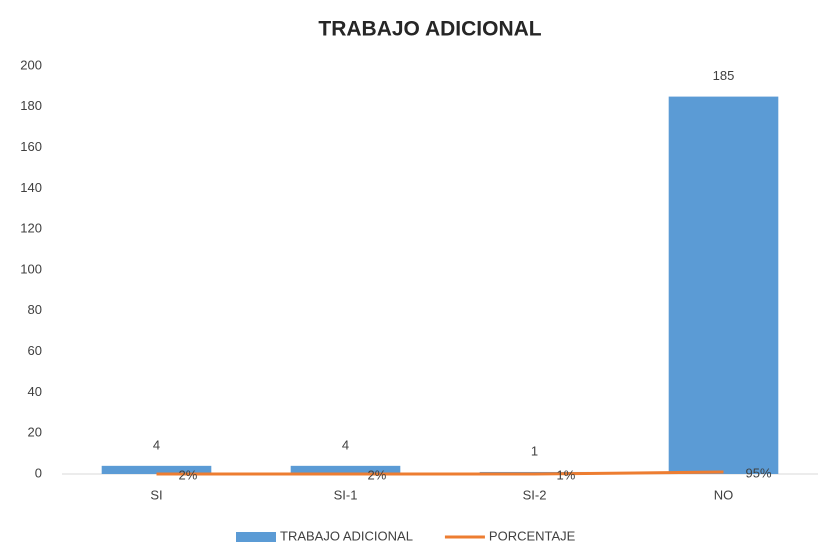 The height and width of the screenshot is (559, 821). What do you see at coordinates (566, 474) in the screenshot?
I see `data-label: 1%` at bounding box center [566, 474].